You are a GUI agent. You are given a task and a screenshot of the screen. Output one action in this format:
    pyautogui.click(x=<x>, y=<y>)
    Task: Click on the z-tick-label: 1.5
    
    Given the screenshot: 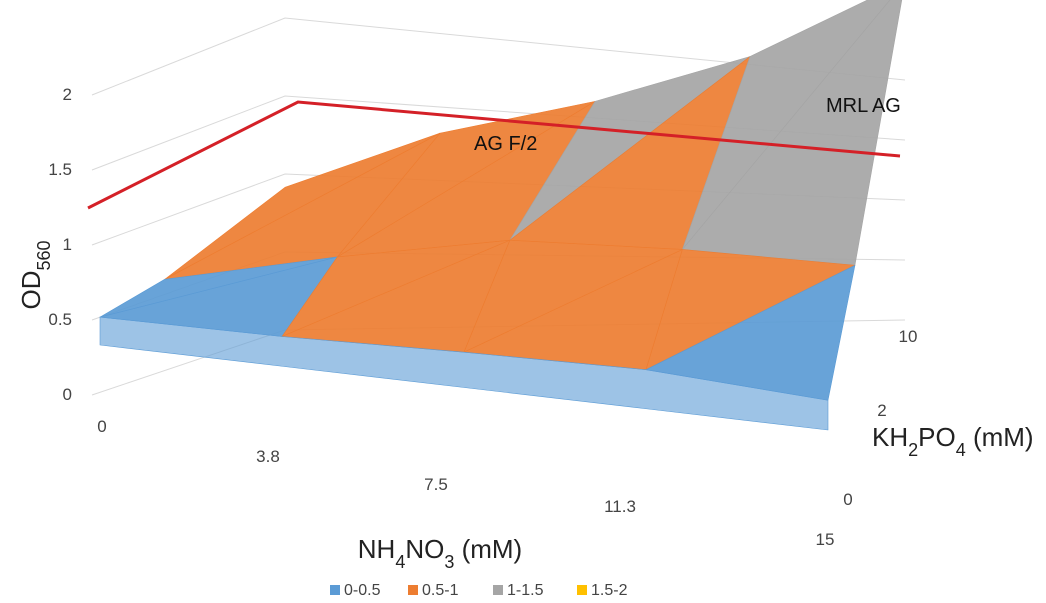 What is the action you would take?
    pyautogui.click(x=60, y=169)
    